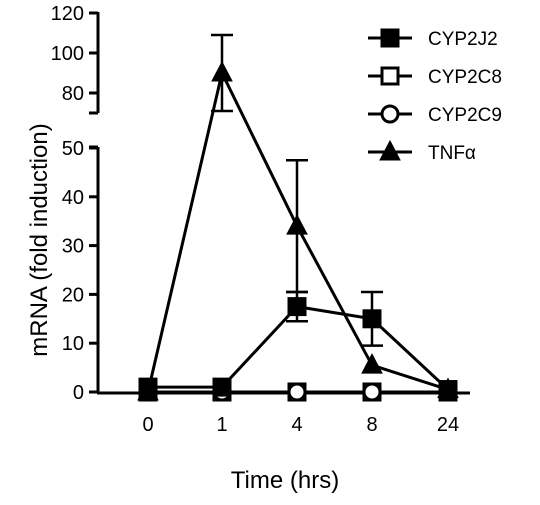  What do you see at coordinates (67, 54) in the screenshot?
I see `y-tick-label: 100` at bounding box center [67, 54].